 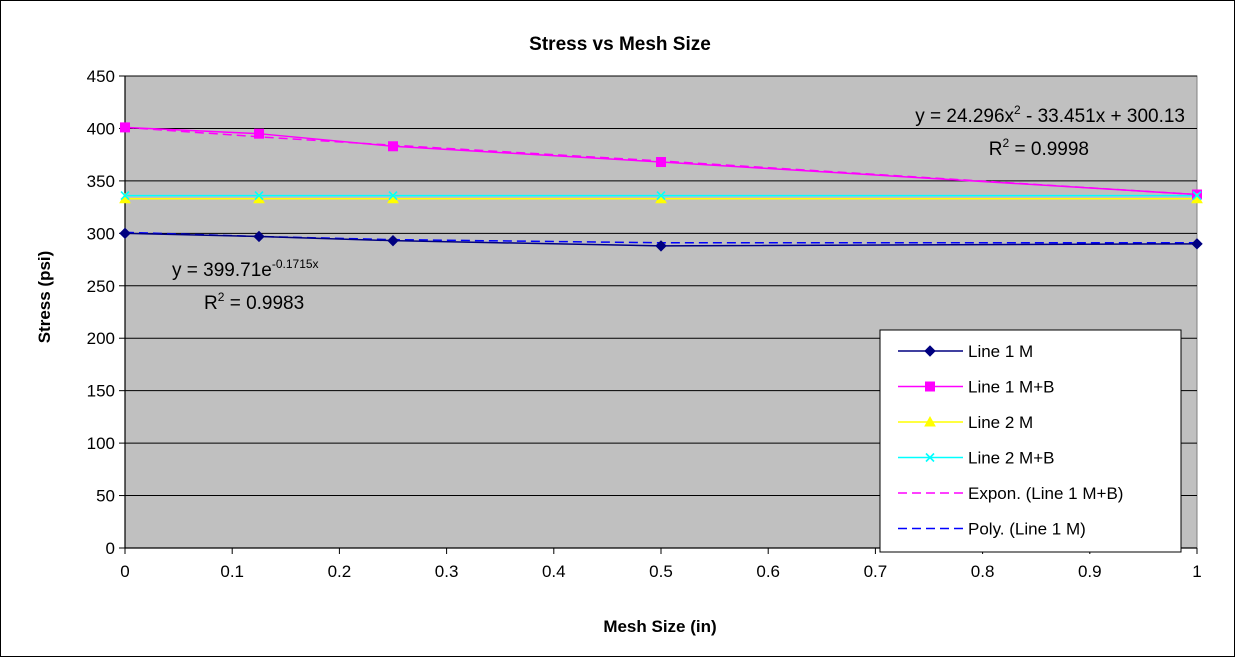 I want to click on y-tick-label: 300, so click(x=101, y=233).